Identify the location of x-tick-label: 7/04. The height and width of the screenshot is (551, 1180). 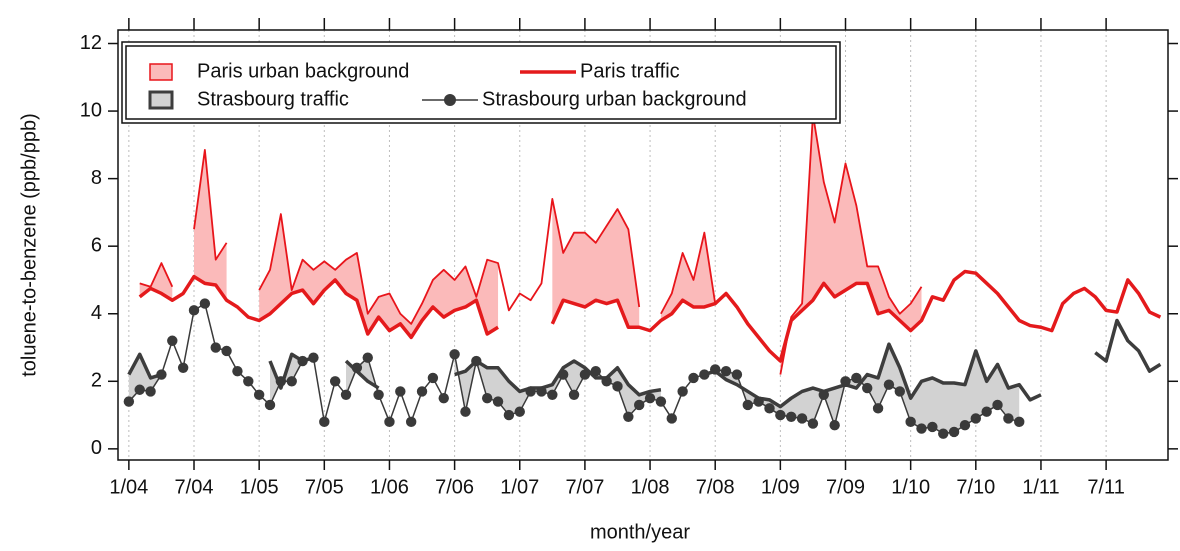
(194, 487).